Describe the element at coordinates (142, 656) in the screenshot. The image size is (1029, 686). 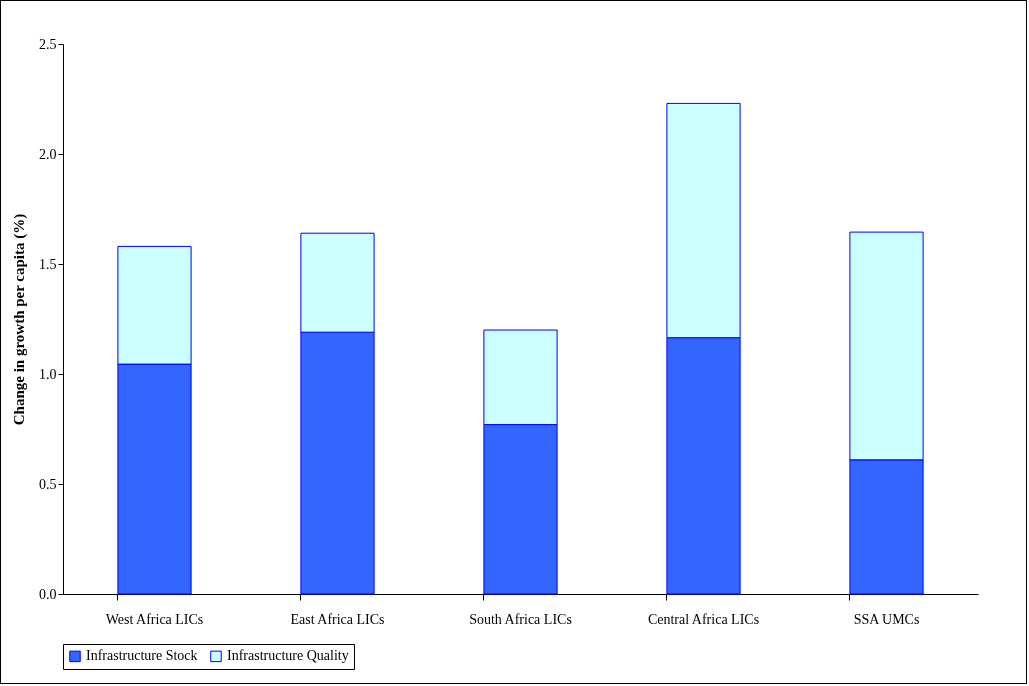
I see `legend-label: Infrastructure Stock` at that location.